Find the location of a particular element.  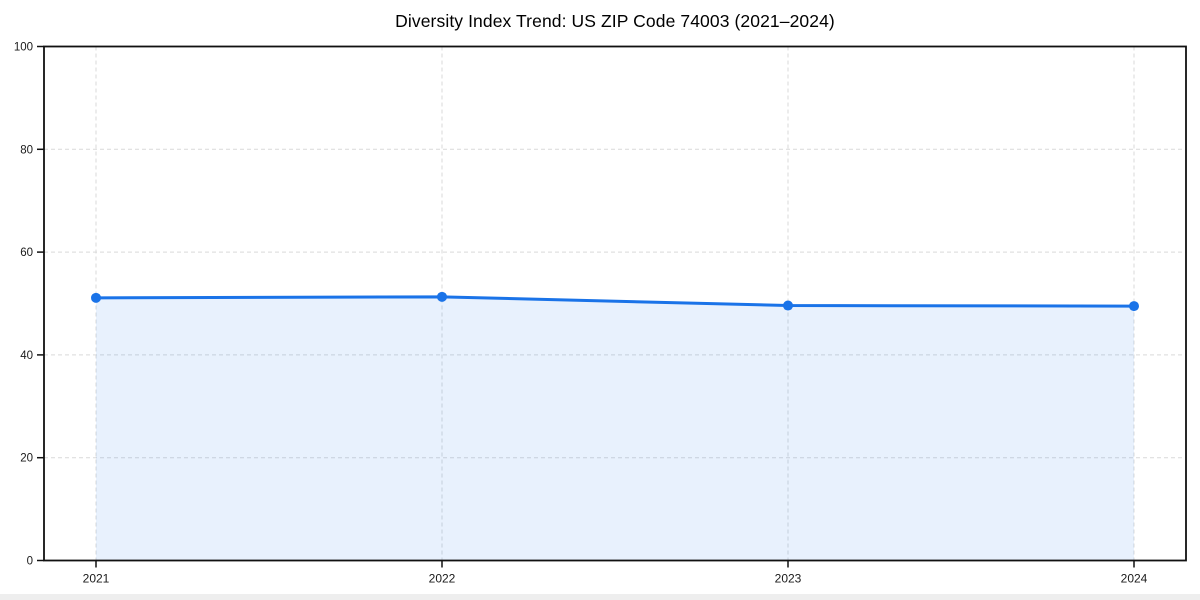

trend-line is located at coordinates (615, 301).